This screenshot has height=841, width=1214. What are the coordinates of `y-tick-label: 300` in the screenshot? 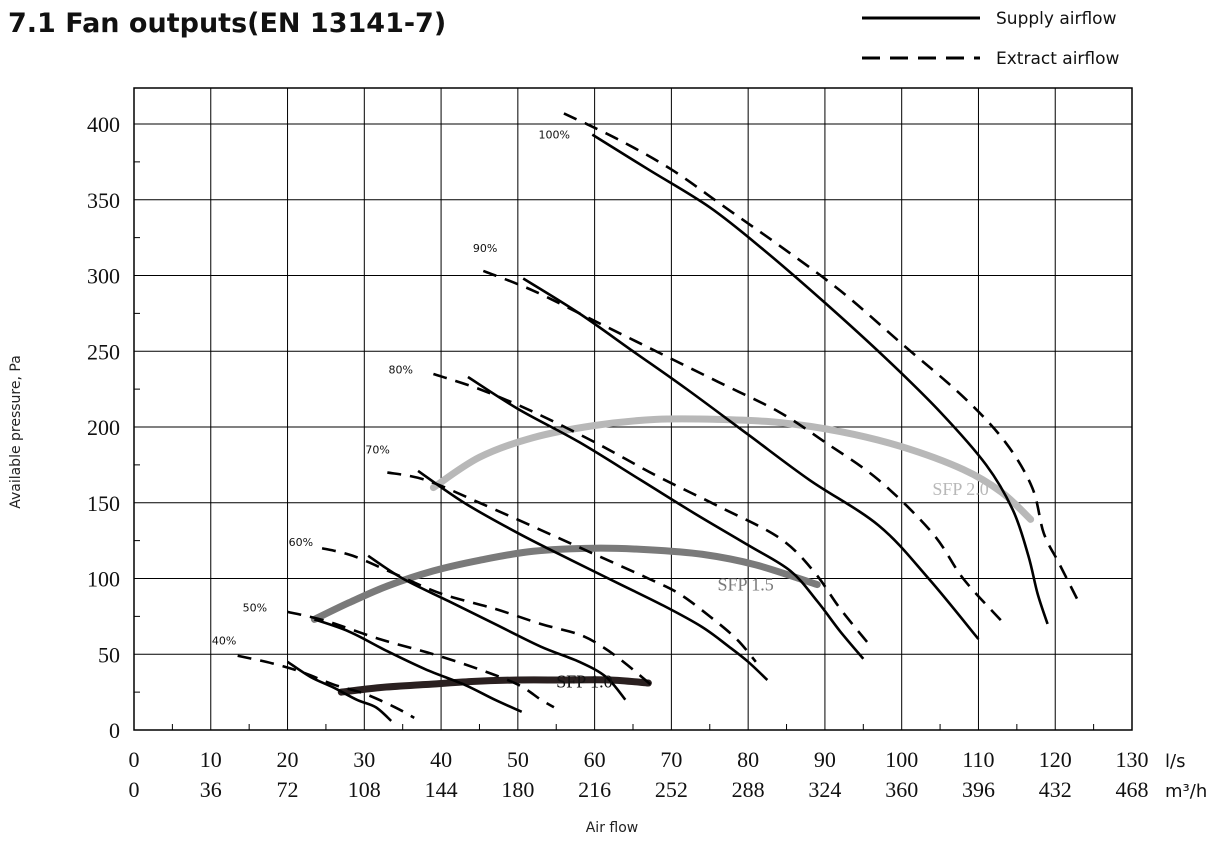 It's located at (103, 276).